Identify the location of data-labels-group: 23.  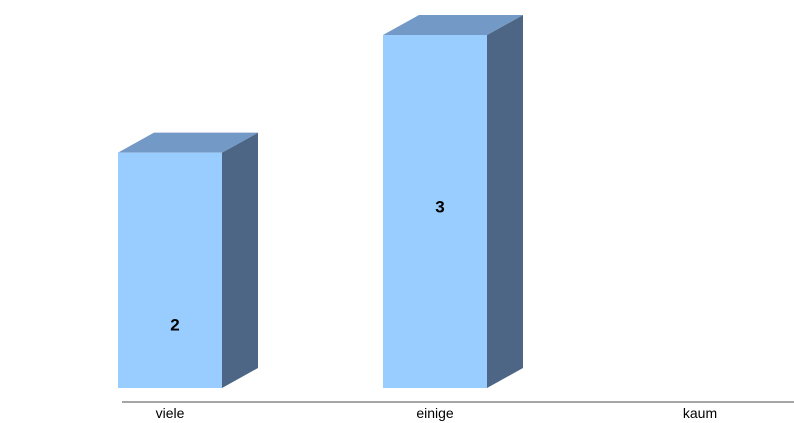
(307, 265).